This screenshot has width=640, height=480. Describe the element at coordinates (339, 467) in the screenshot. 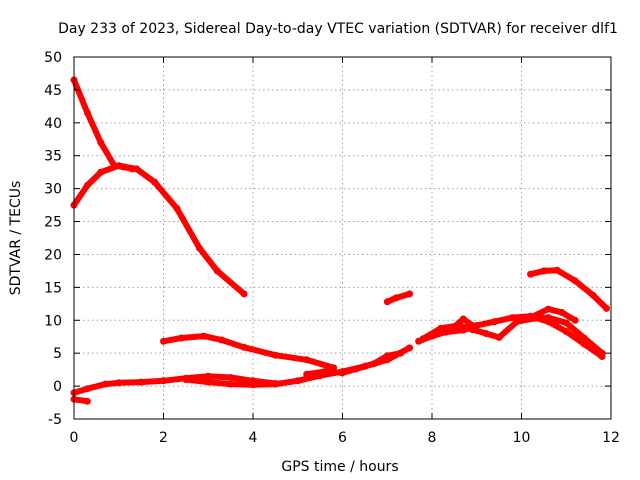

I see `x-axis-label: GPS time / hours` at that location.